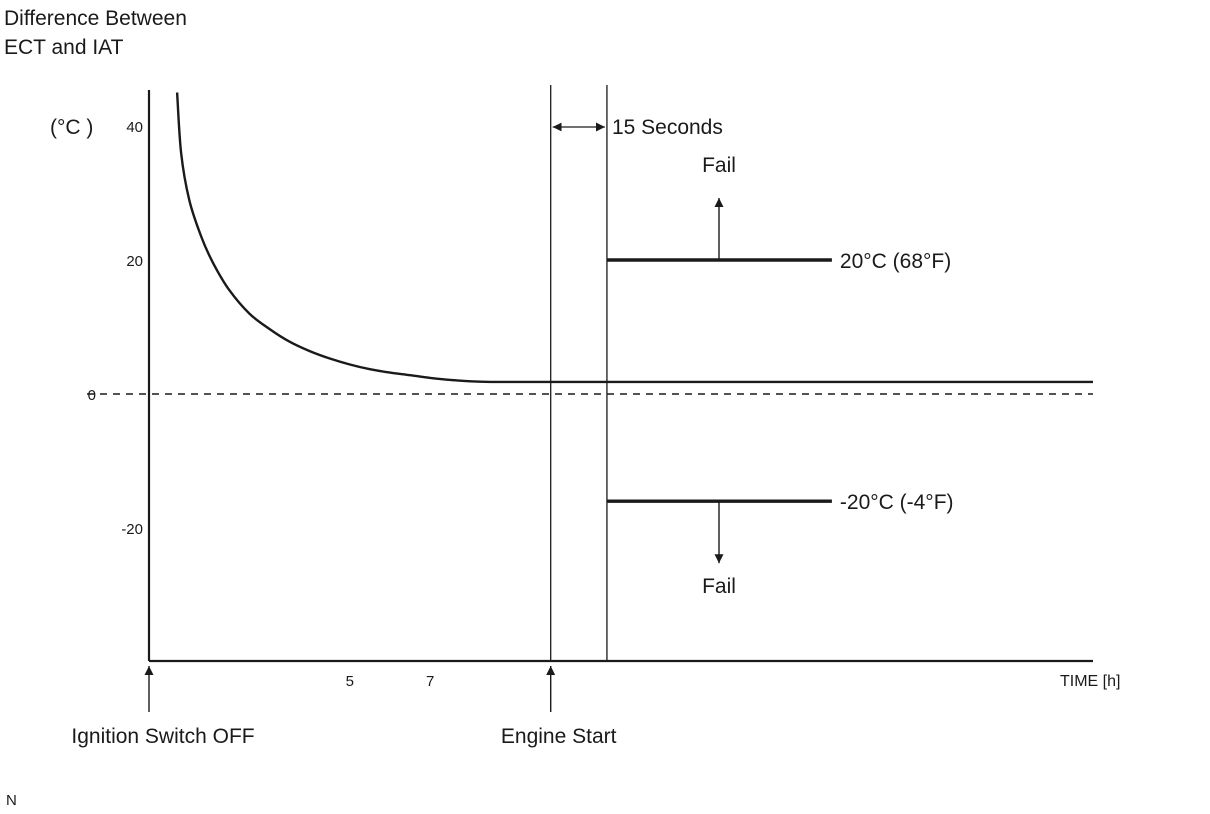  Describe the element at coordinates (95, 18) in the screenshot. I see `chart-title-line-1: Difference Between` at that location.